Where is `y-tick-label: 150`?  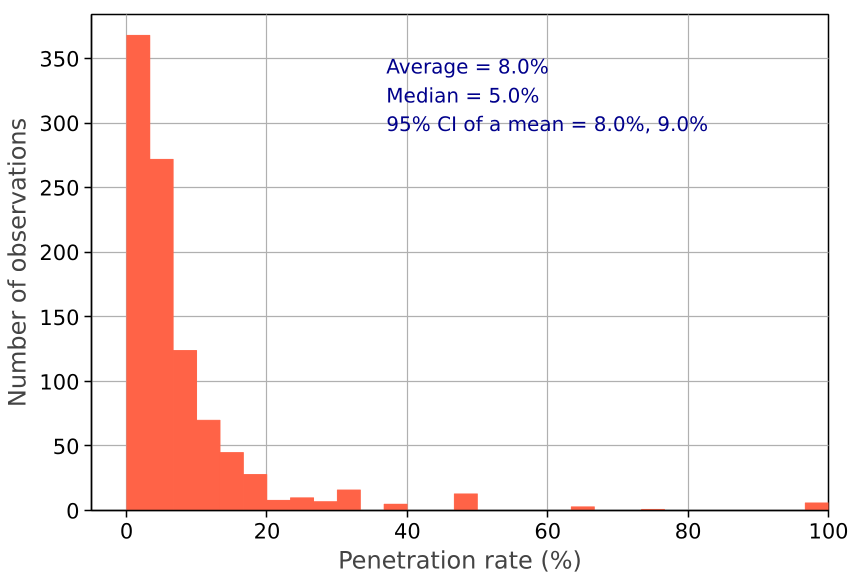
y-tick-label: 150 is located at coordinates (59, 318).